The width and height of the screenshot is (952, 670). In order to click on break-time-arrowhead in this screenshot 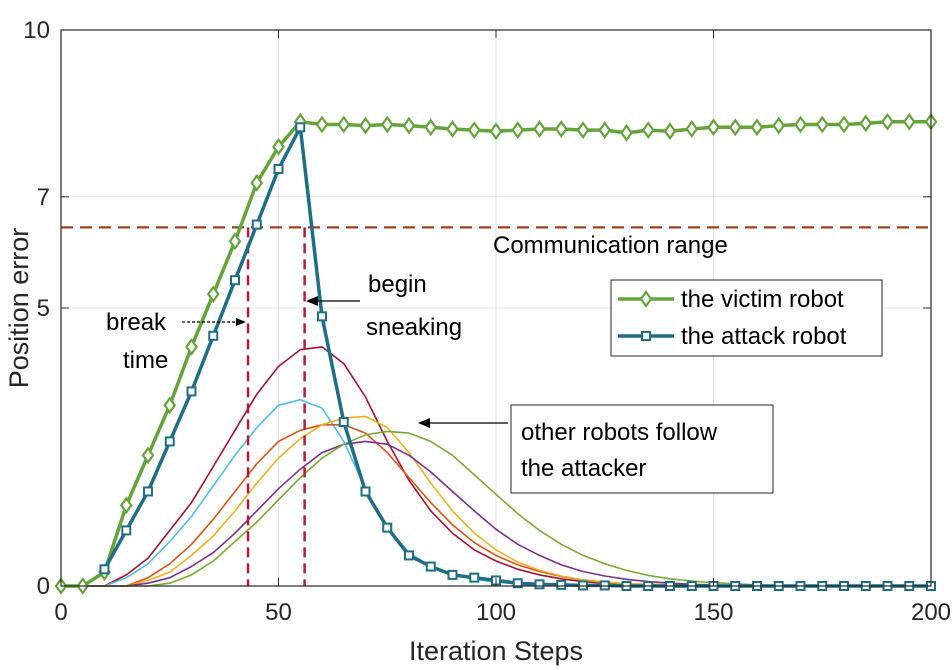, I will do `click(241, 322)`.